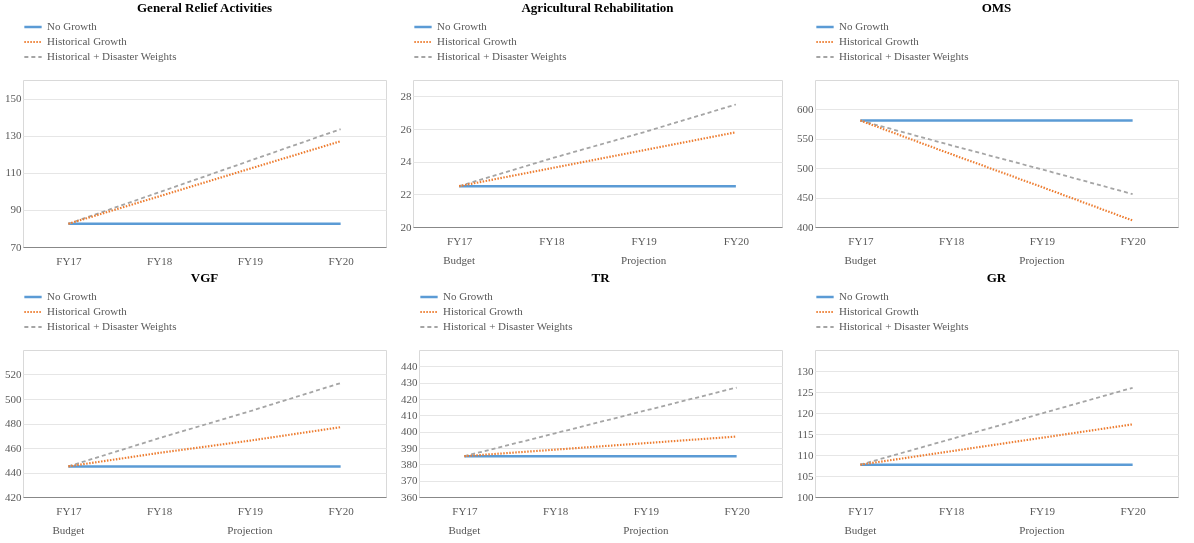  I want to click on chart-title: OMS, so click(996, 7).